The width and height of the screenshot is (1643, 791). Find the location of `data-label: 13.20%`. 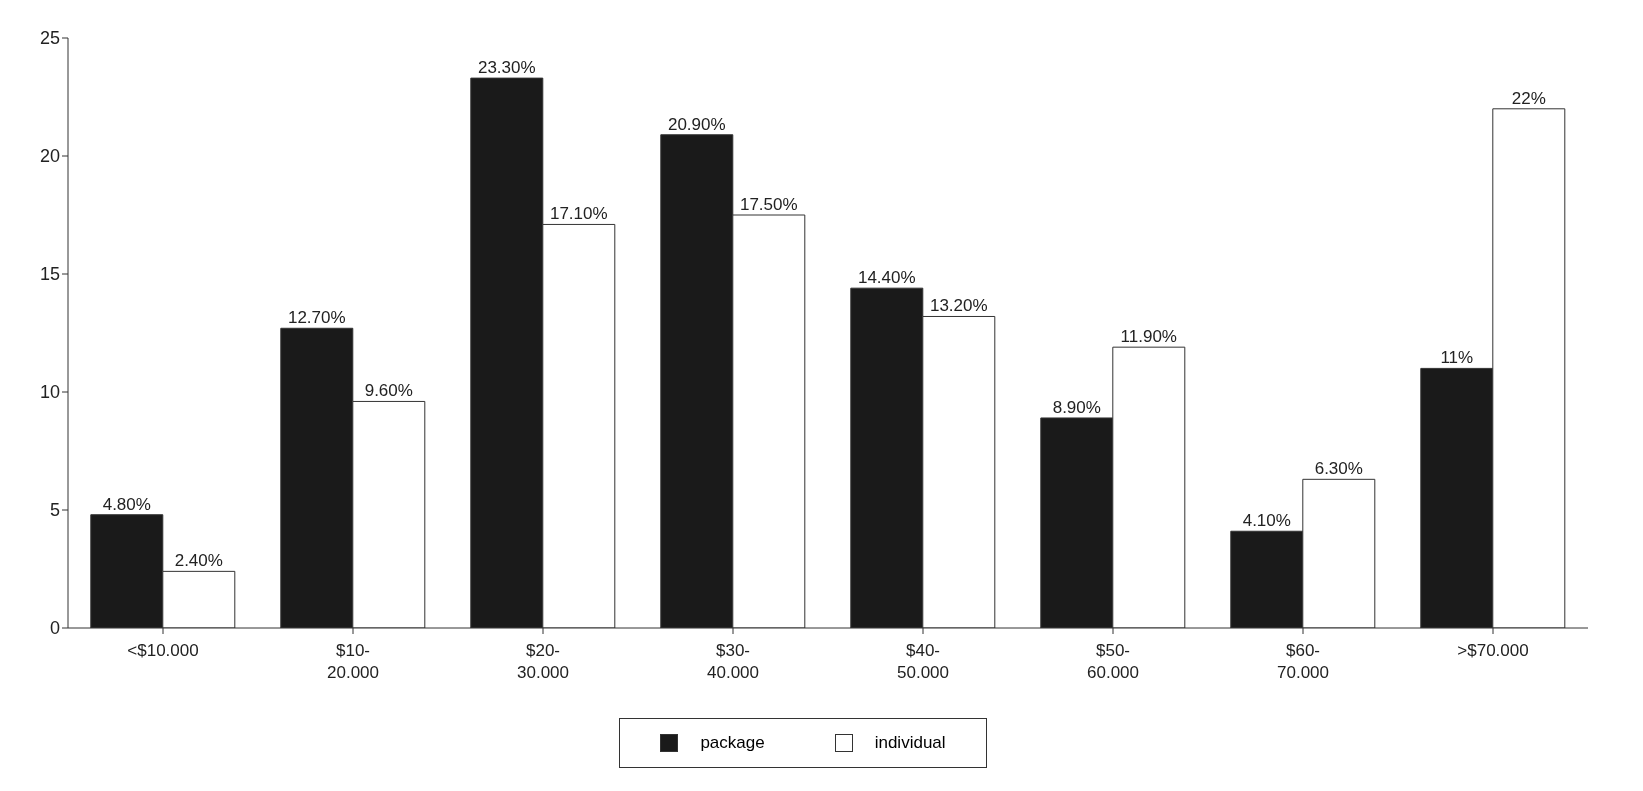

data-label: 13.20% is located at coordinates (958, 306).